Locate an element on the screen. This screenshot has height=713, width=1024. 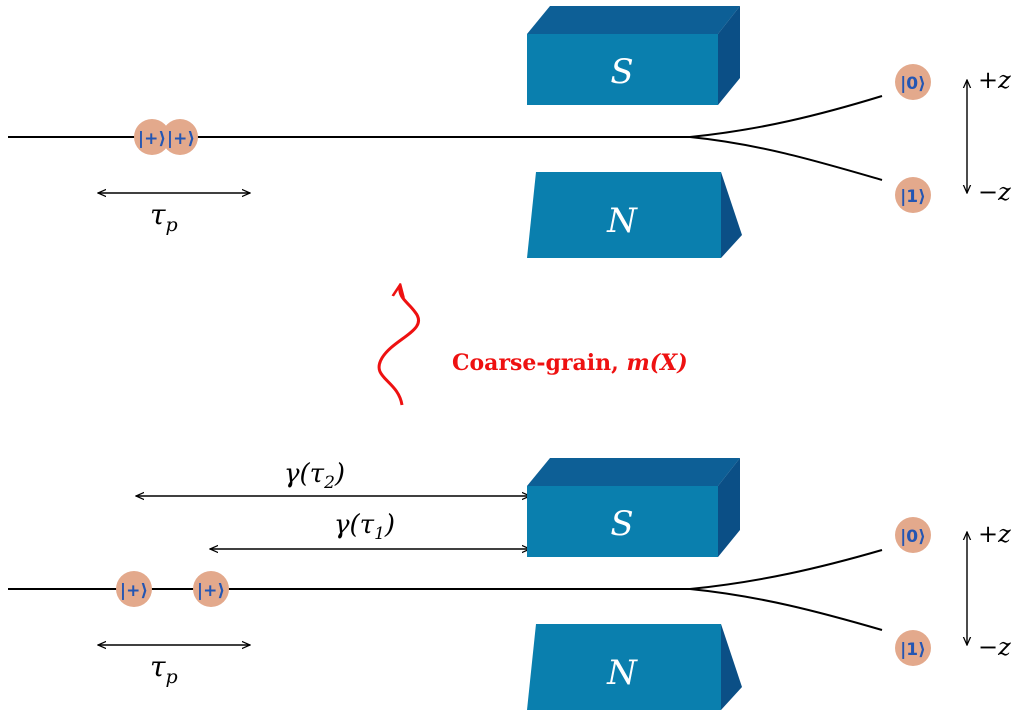
top-ket-plus-1: |+⟩ is located at coordinates (152, 139).